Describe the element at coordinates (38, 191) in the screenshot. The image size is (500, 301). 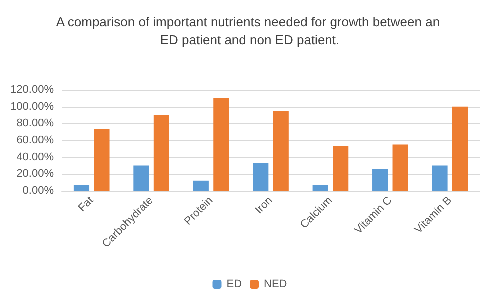
I see `y-tick-label: 0.00%` at that location.